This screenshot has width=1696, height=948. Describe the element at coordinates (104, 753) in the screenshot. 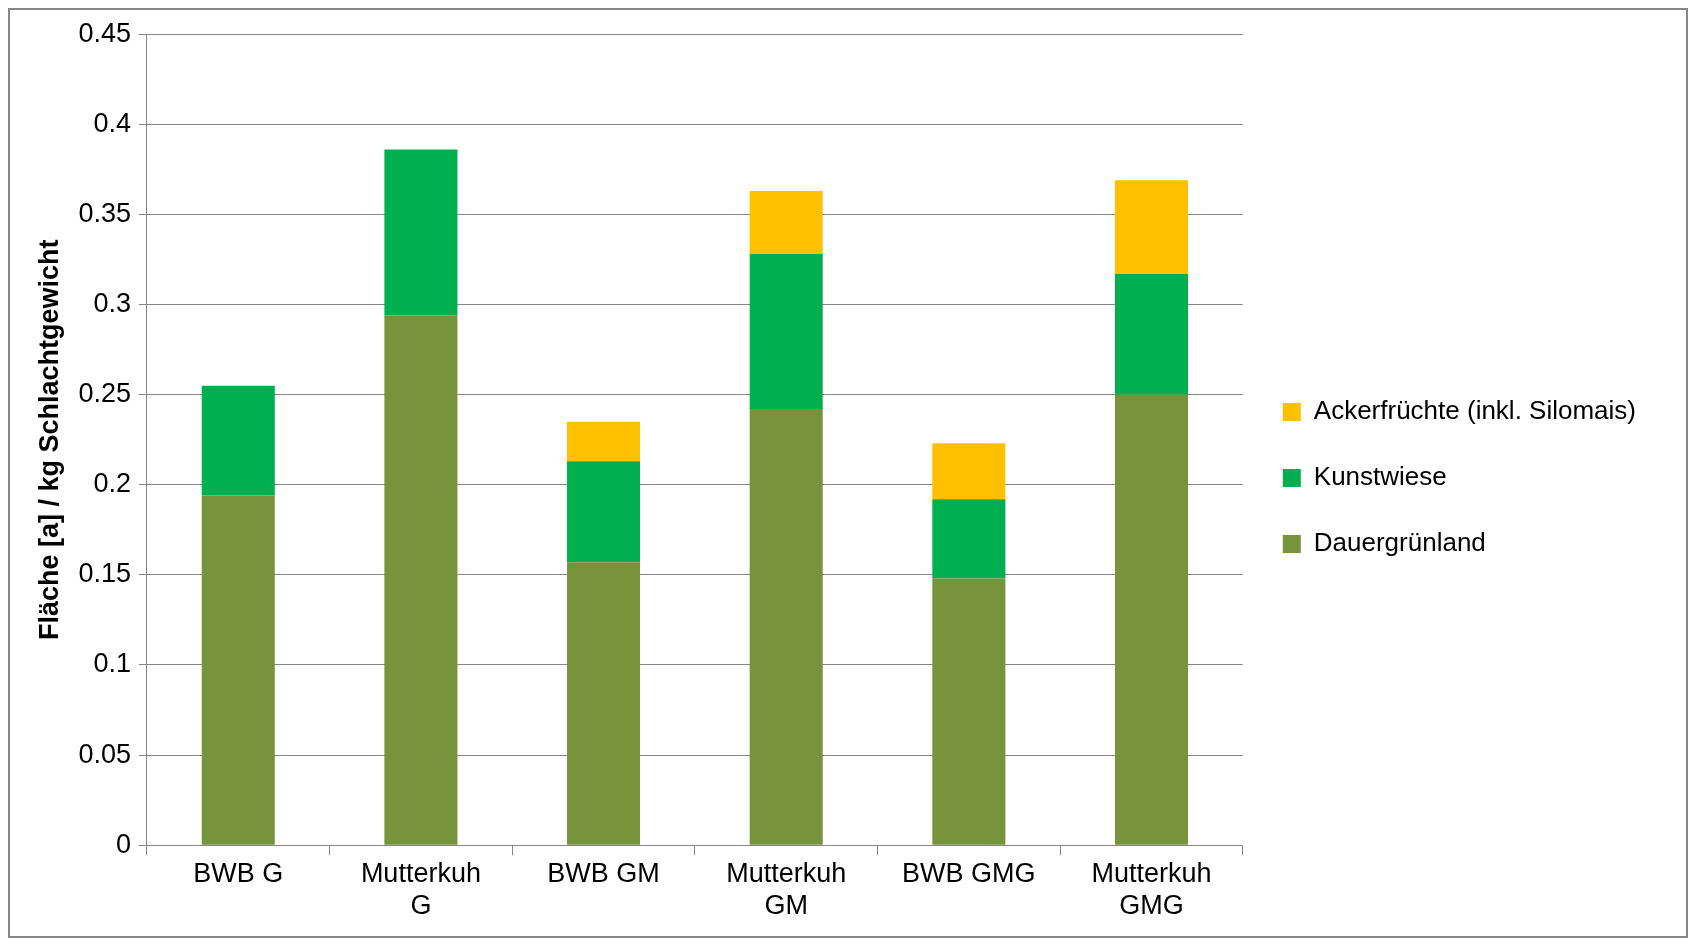

I see `y-tick-label: 0.05` at that location.